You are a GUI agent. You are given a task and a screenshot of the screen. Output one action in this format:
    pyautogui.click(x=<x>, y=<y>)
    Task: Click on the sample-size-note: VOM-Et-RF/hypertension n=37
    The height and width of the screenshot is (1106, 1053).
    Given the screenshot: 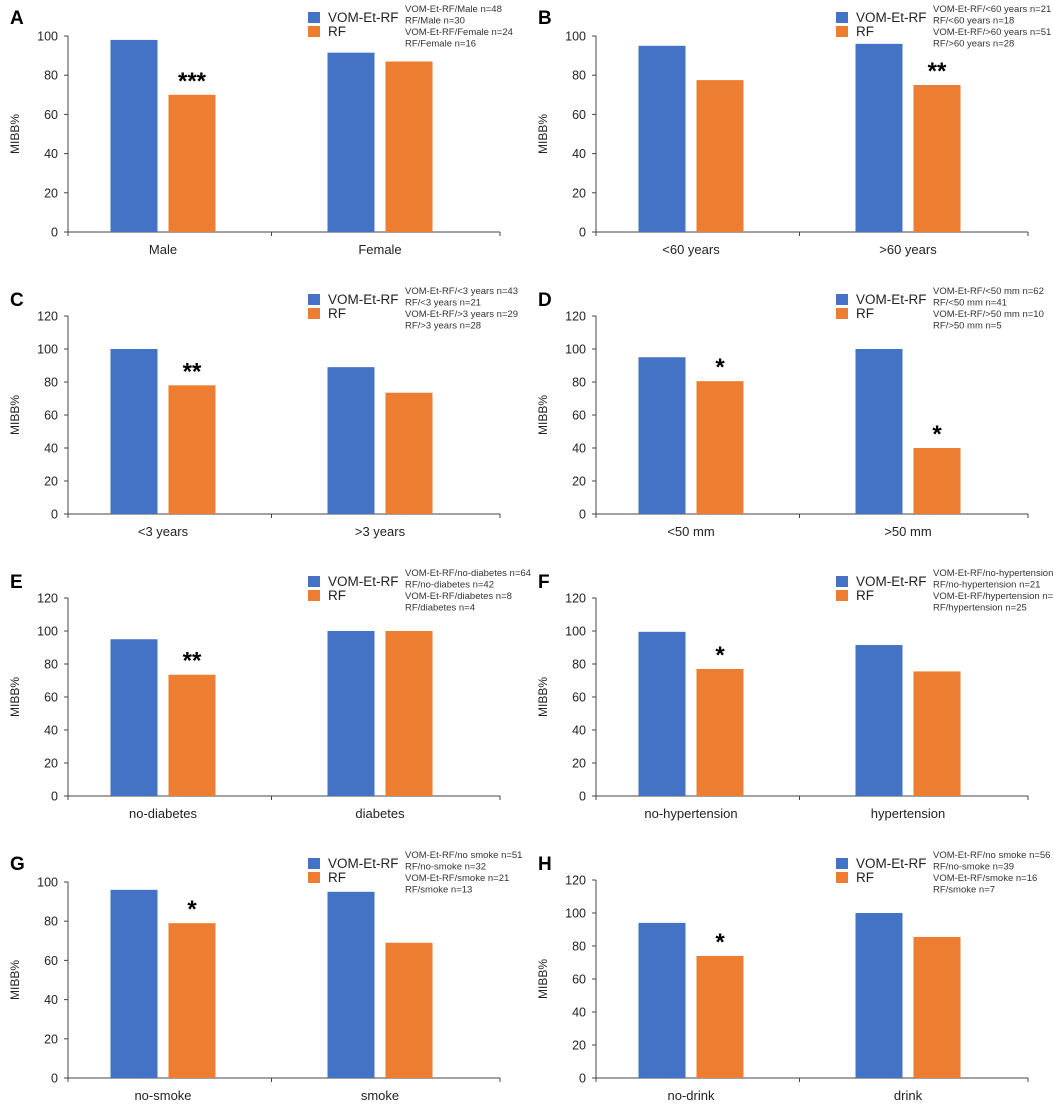 What is the action you would take?
    pyautogui.click(x=993, y=596)
    